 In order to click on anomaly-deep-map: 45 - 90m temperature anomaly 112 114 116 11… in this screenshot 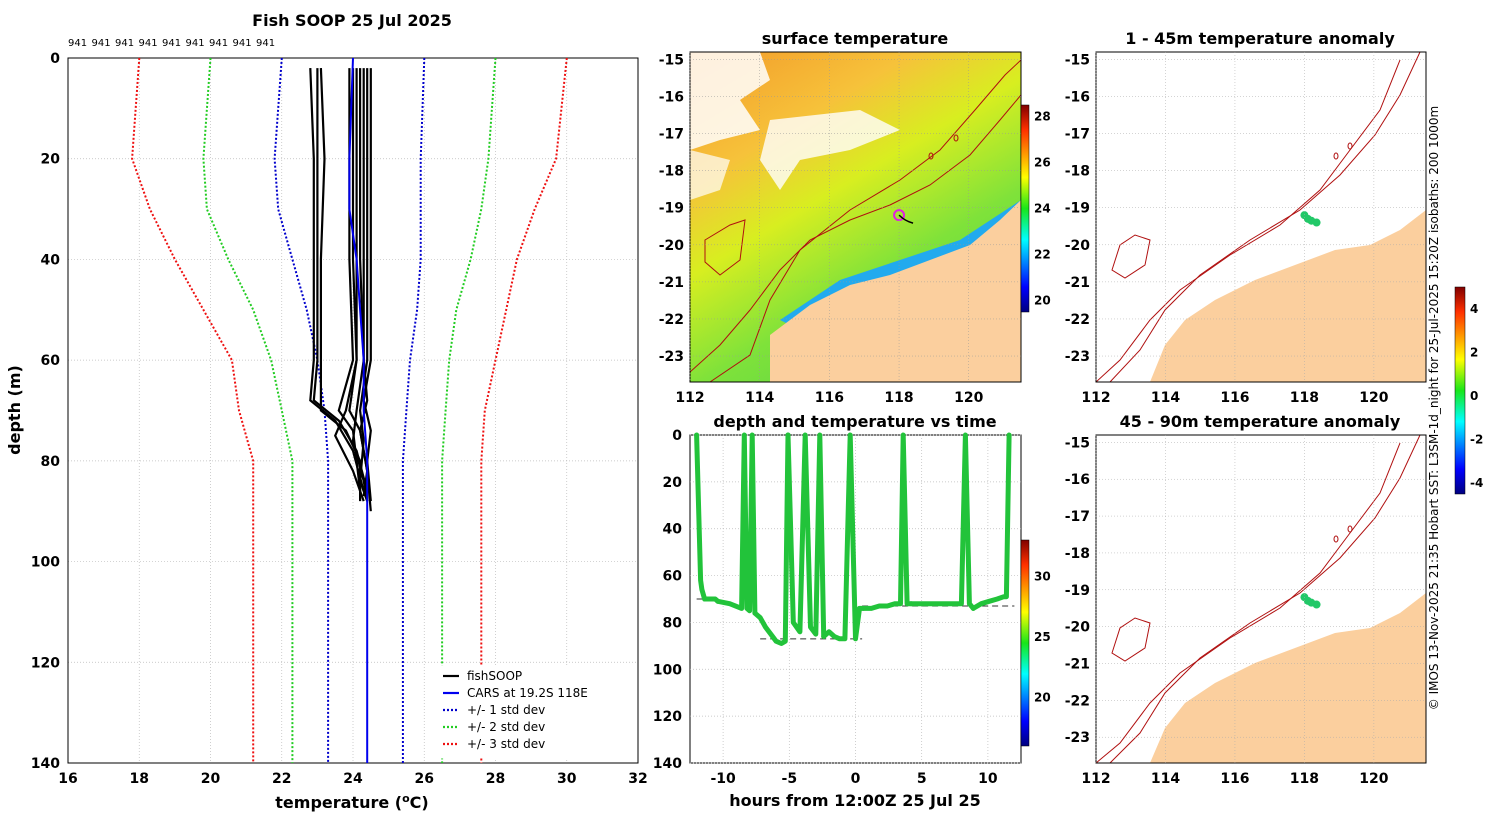, I will do `click(1246, 599)`.